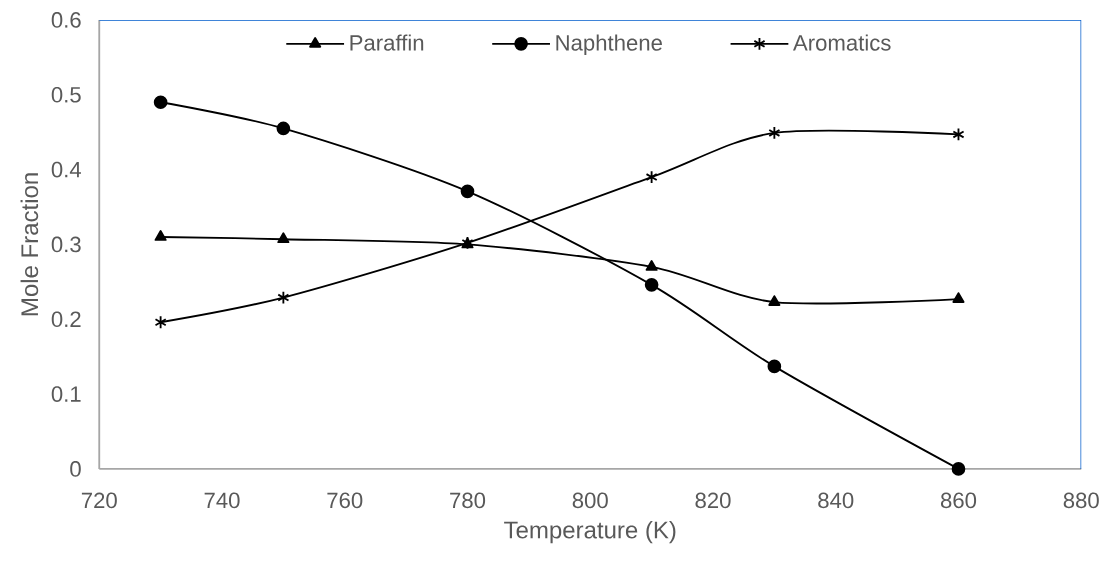 This screenshot has height=561, width=1108. What do you see at coordinates (609, 44) in the screenshot?
I see `legend-label: Naphthene` at bounding box center [609, 44].